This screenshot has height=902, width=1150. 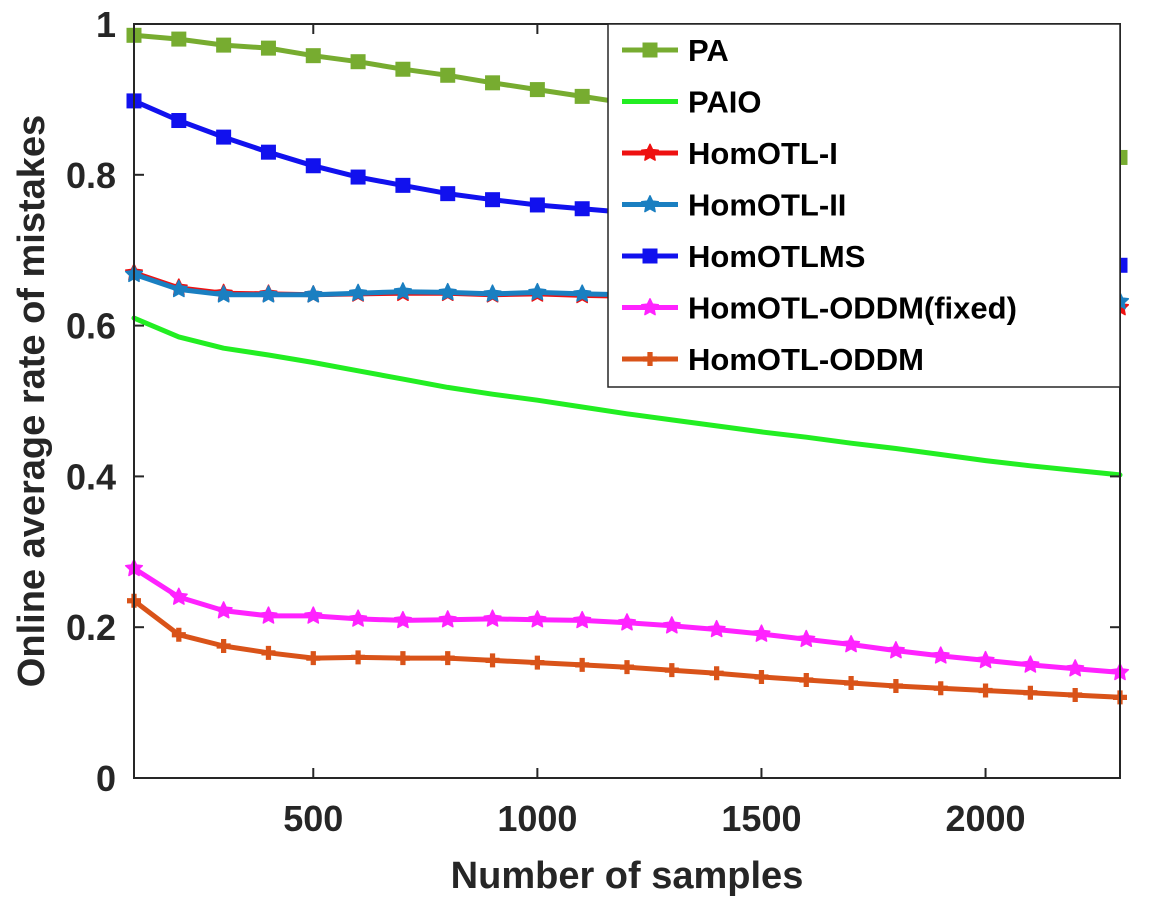 I want to click on series-HomOTL-ODDM(fixed), so click(x=627, y=619).